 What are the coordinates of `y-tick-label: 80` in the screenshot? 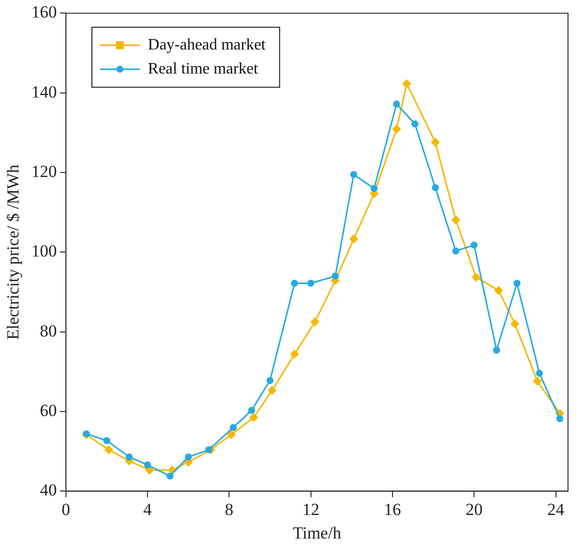 It's located at (48, 330).